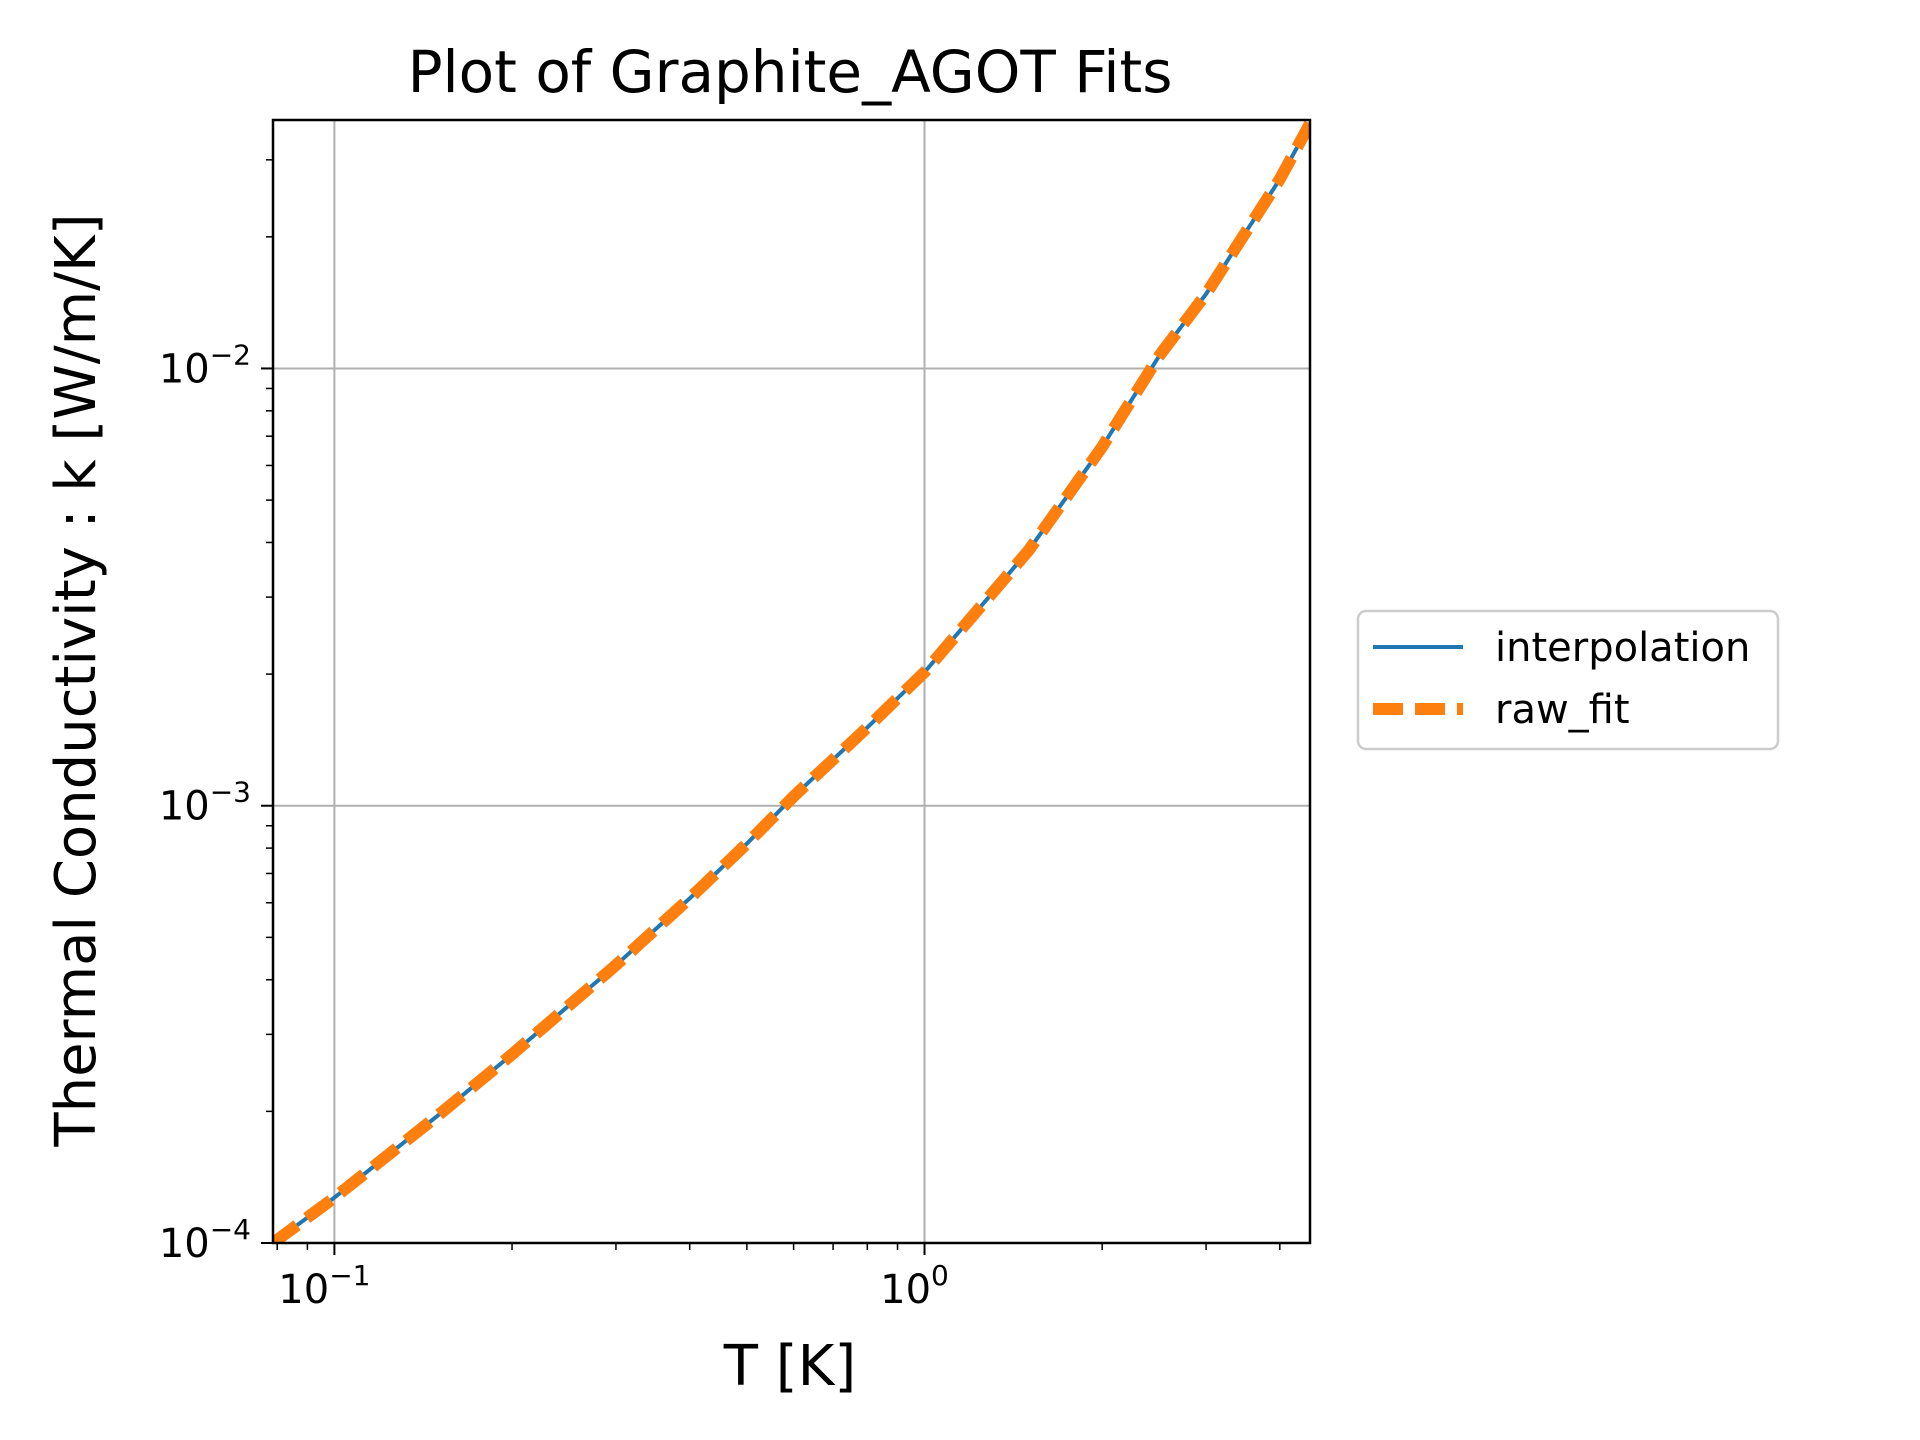 The height and width of the screenshot is (1440, 1920). I want to click on x-tick-label: 10⁻¹, so click(324, 1286).